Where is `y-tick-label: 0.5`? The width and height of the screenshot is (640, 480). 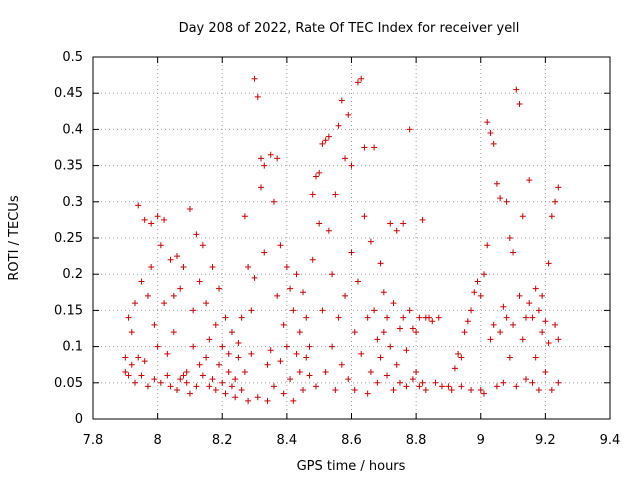 y-tick-label: 0.5 is located at coordinates (72, 57).